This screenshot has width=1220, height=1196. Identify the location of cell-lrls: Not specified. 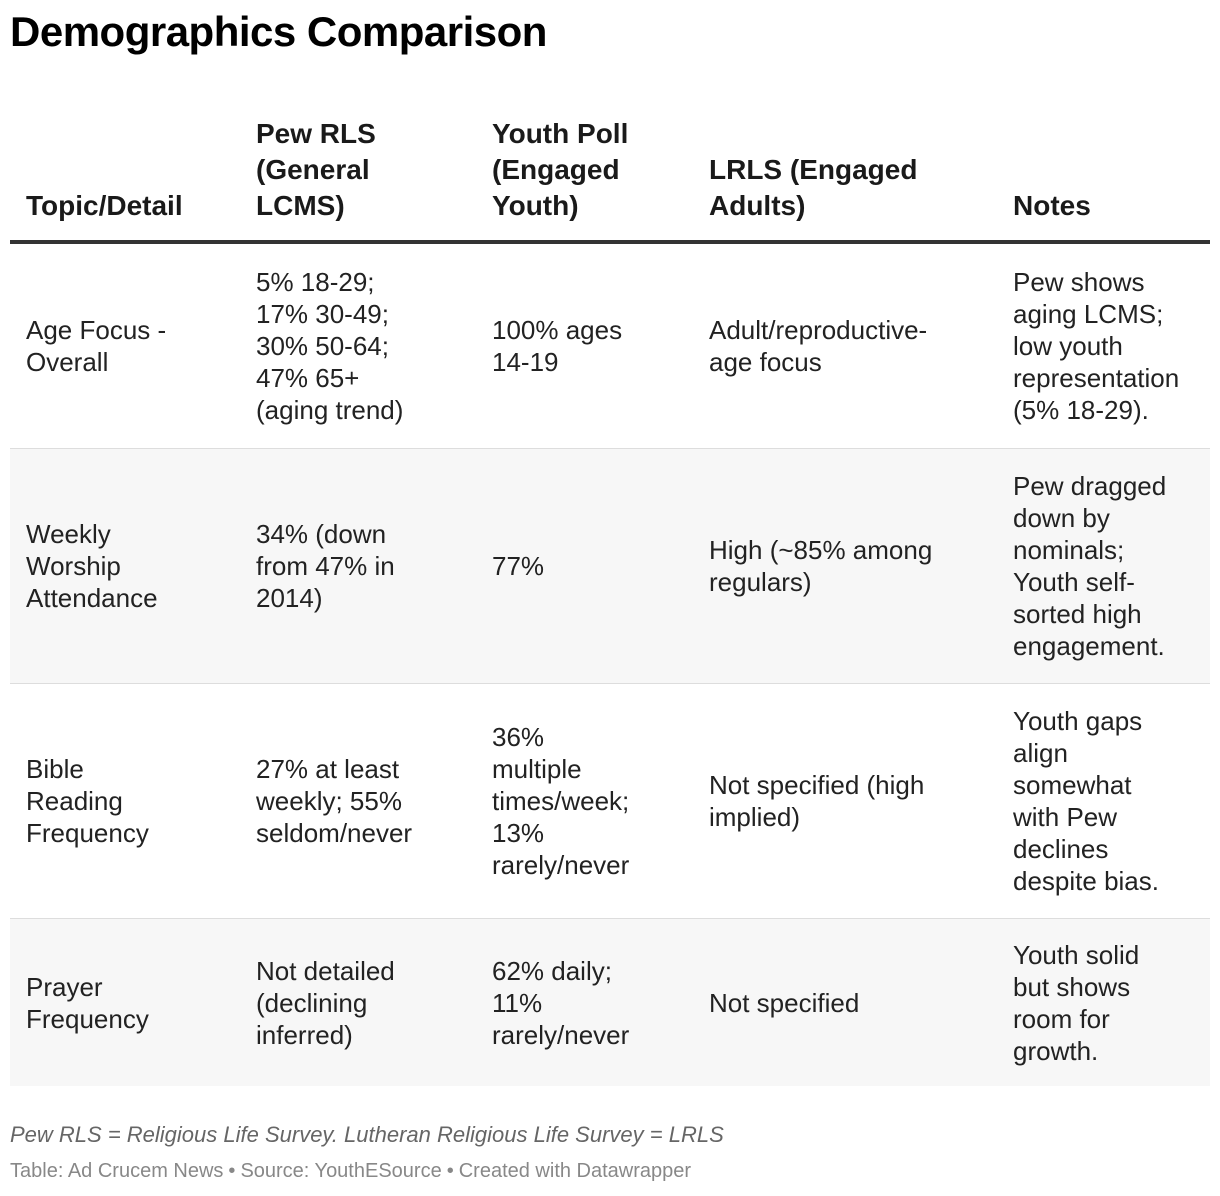
(845, 1002).